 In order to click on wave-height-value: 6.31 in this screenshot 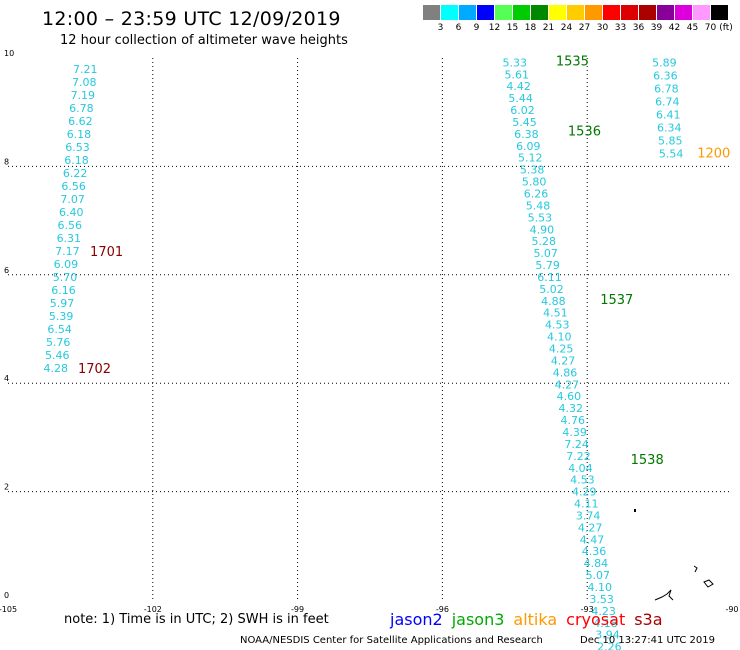, I will do `click(69, 238)`.